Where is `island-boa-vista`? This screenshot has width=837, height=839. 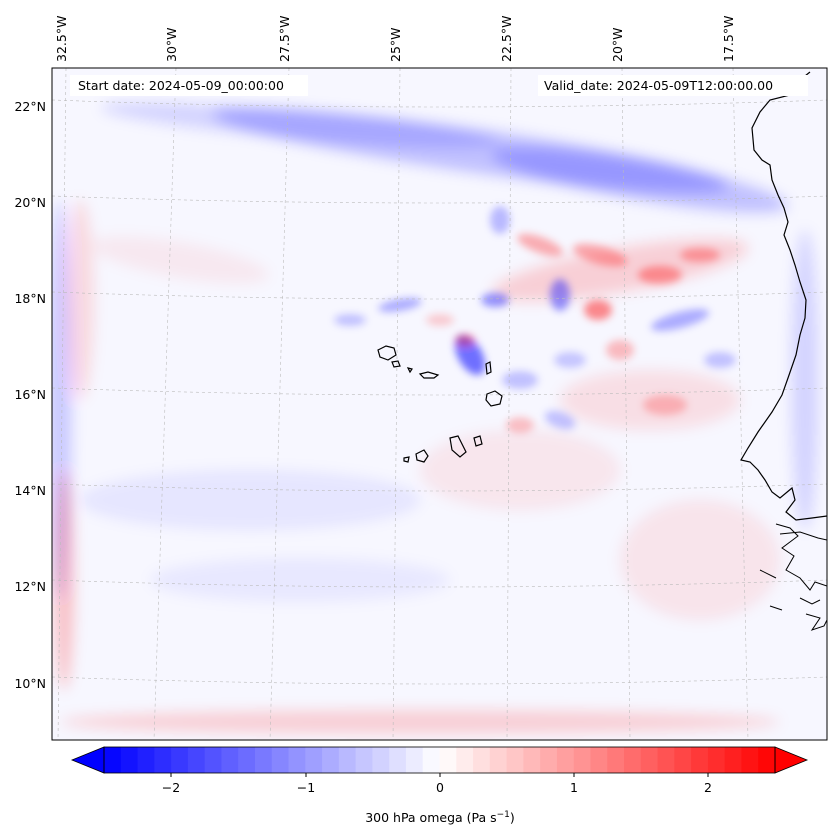
island-boa-vista is located at coordinates (494, 398).